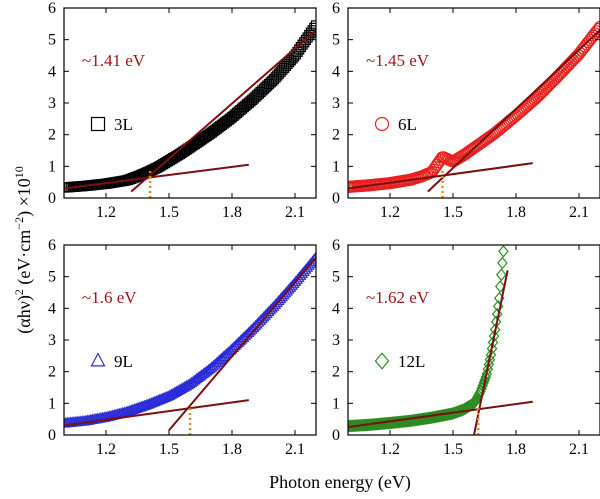 This screenshot has width=600, height=499. What do you see at coordinates (407, 124) in the screenshot?
I see `legend-label: 6L` at bounding box center [407, 124].